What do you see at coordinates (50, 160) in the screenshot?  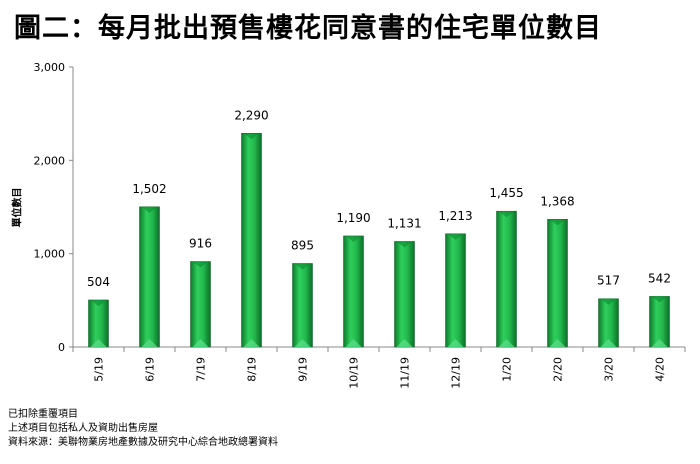 I see `y-tick-label: 2,000` at bounding box center [50, 160].